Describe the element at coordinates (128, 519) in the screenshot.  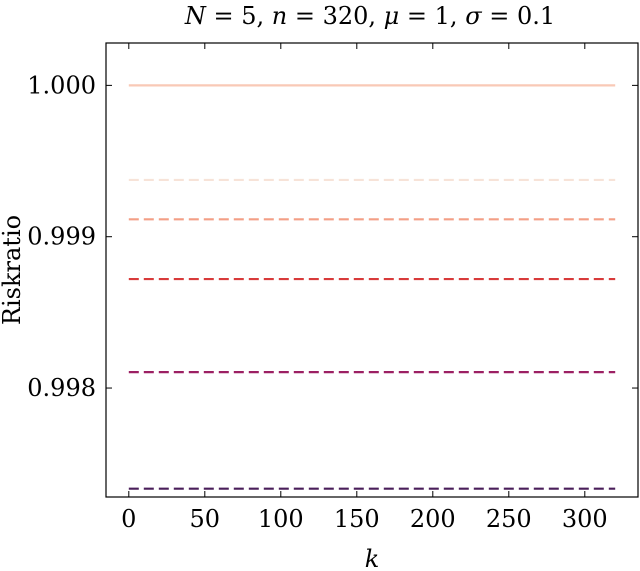
I see `x-tick-label: 0` at that location.